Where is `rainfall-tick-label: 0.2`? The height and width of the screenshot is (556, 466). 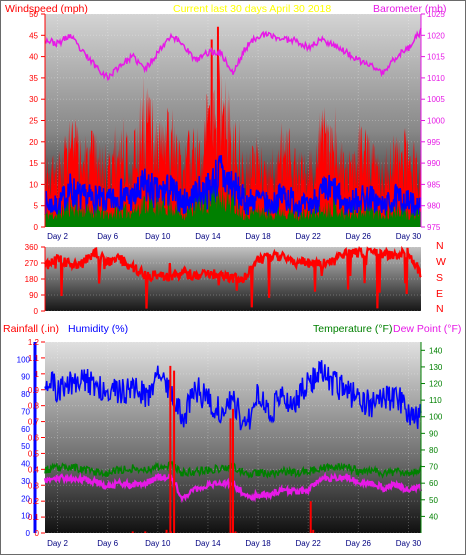
rainfall-tick-label: 0.2 is located at coordinates (34, 501).